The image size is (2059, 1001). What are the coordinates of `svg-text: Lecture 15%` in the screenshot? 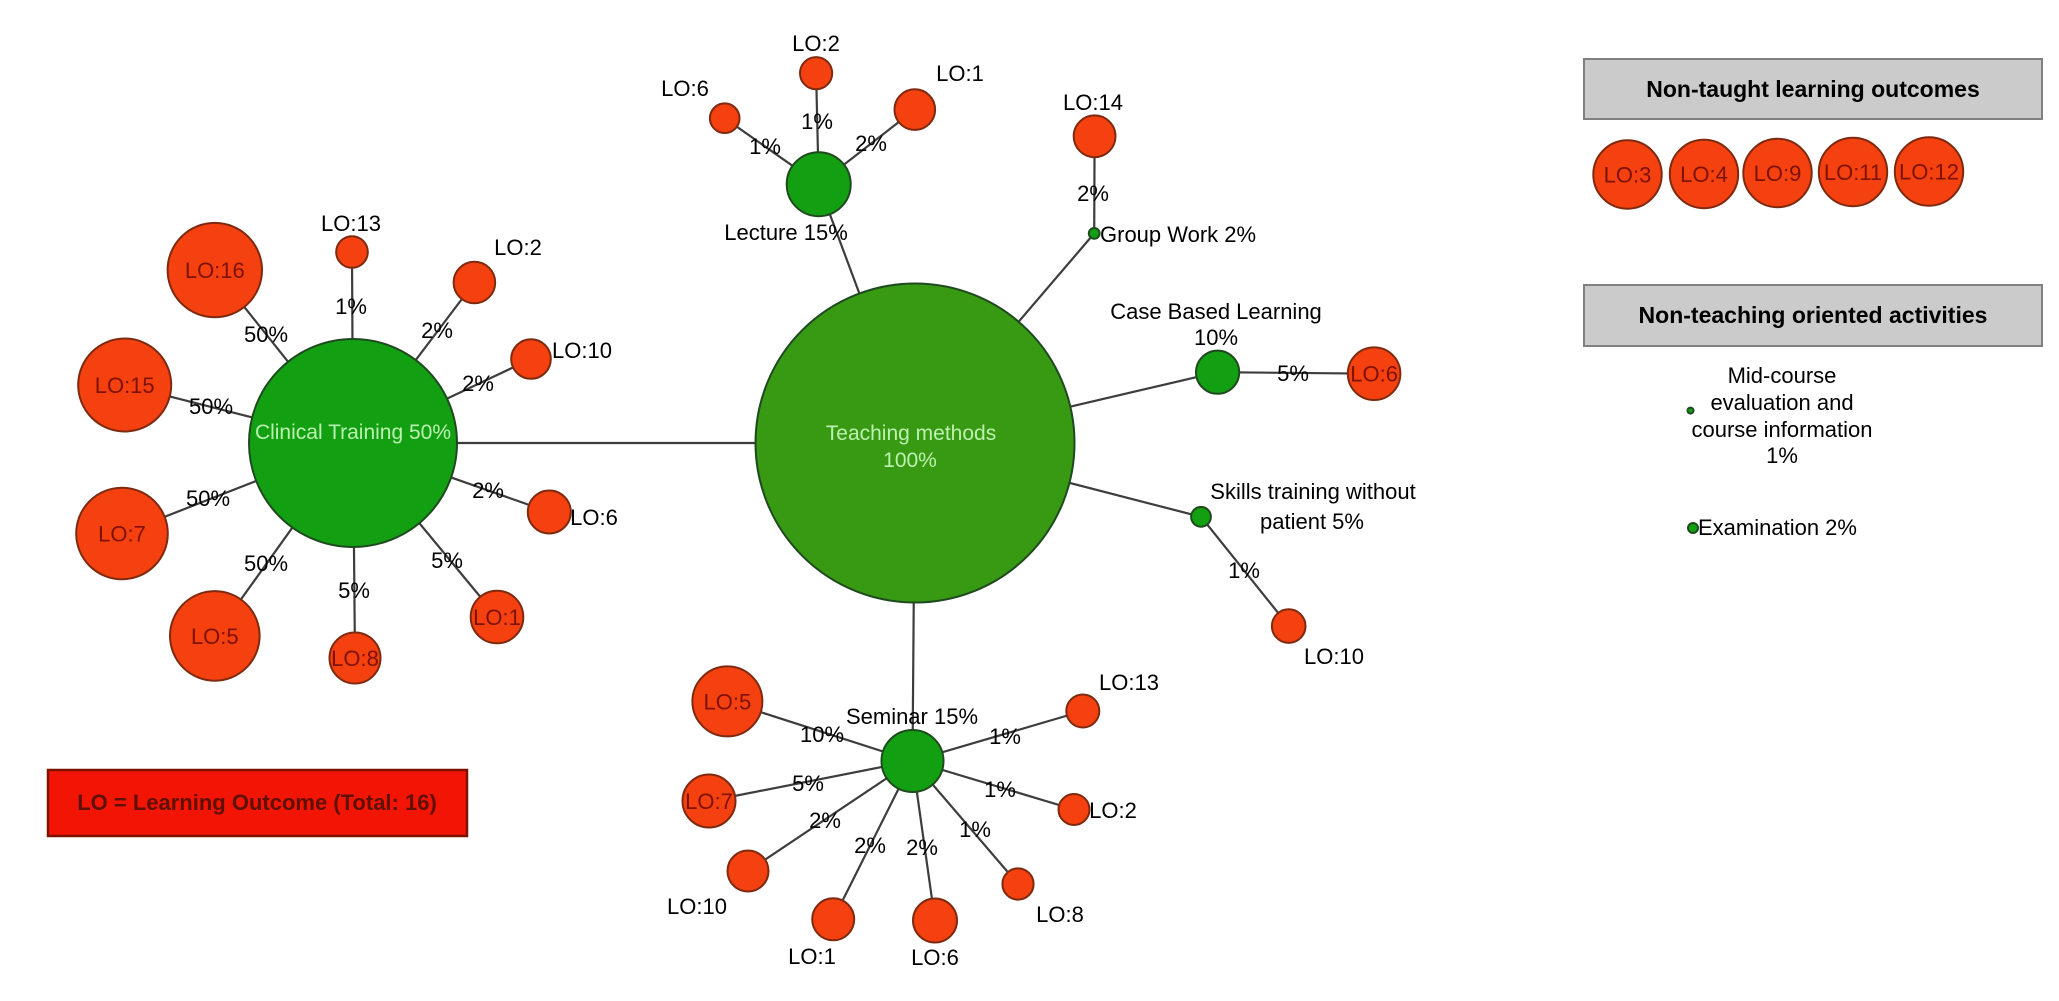 It's located at (786, 232).